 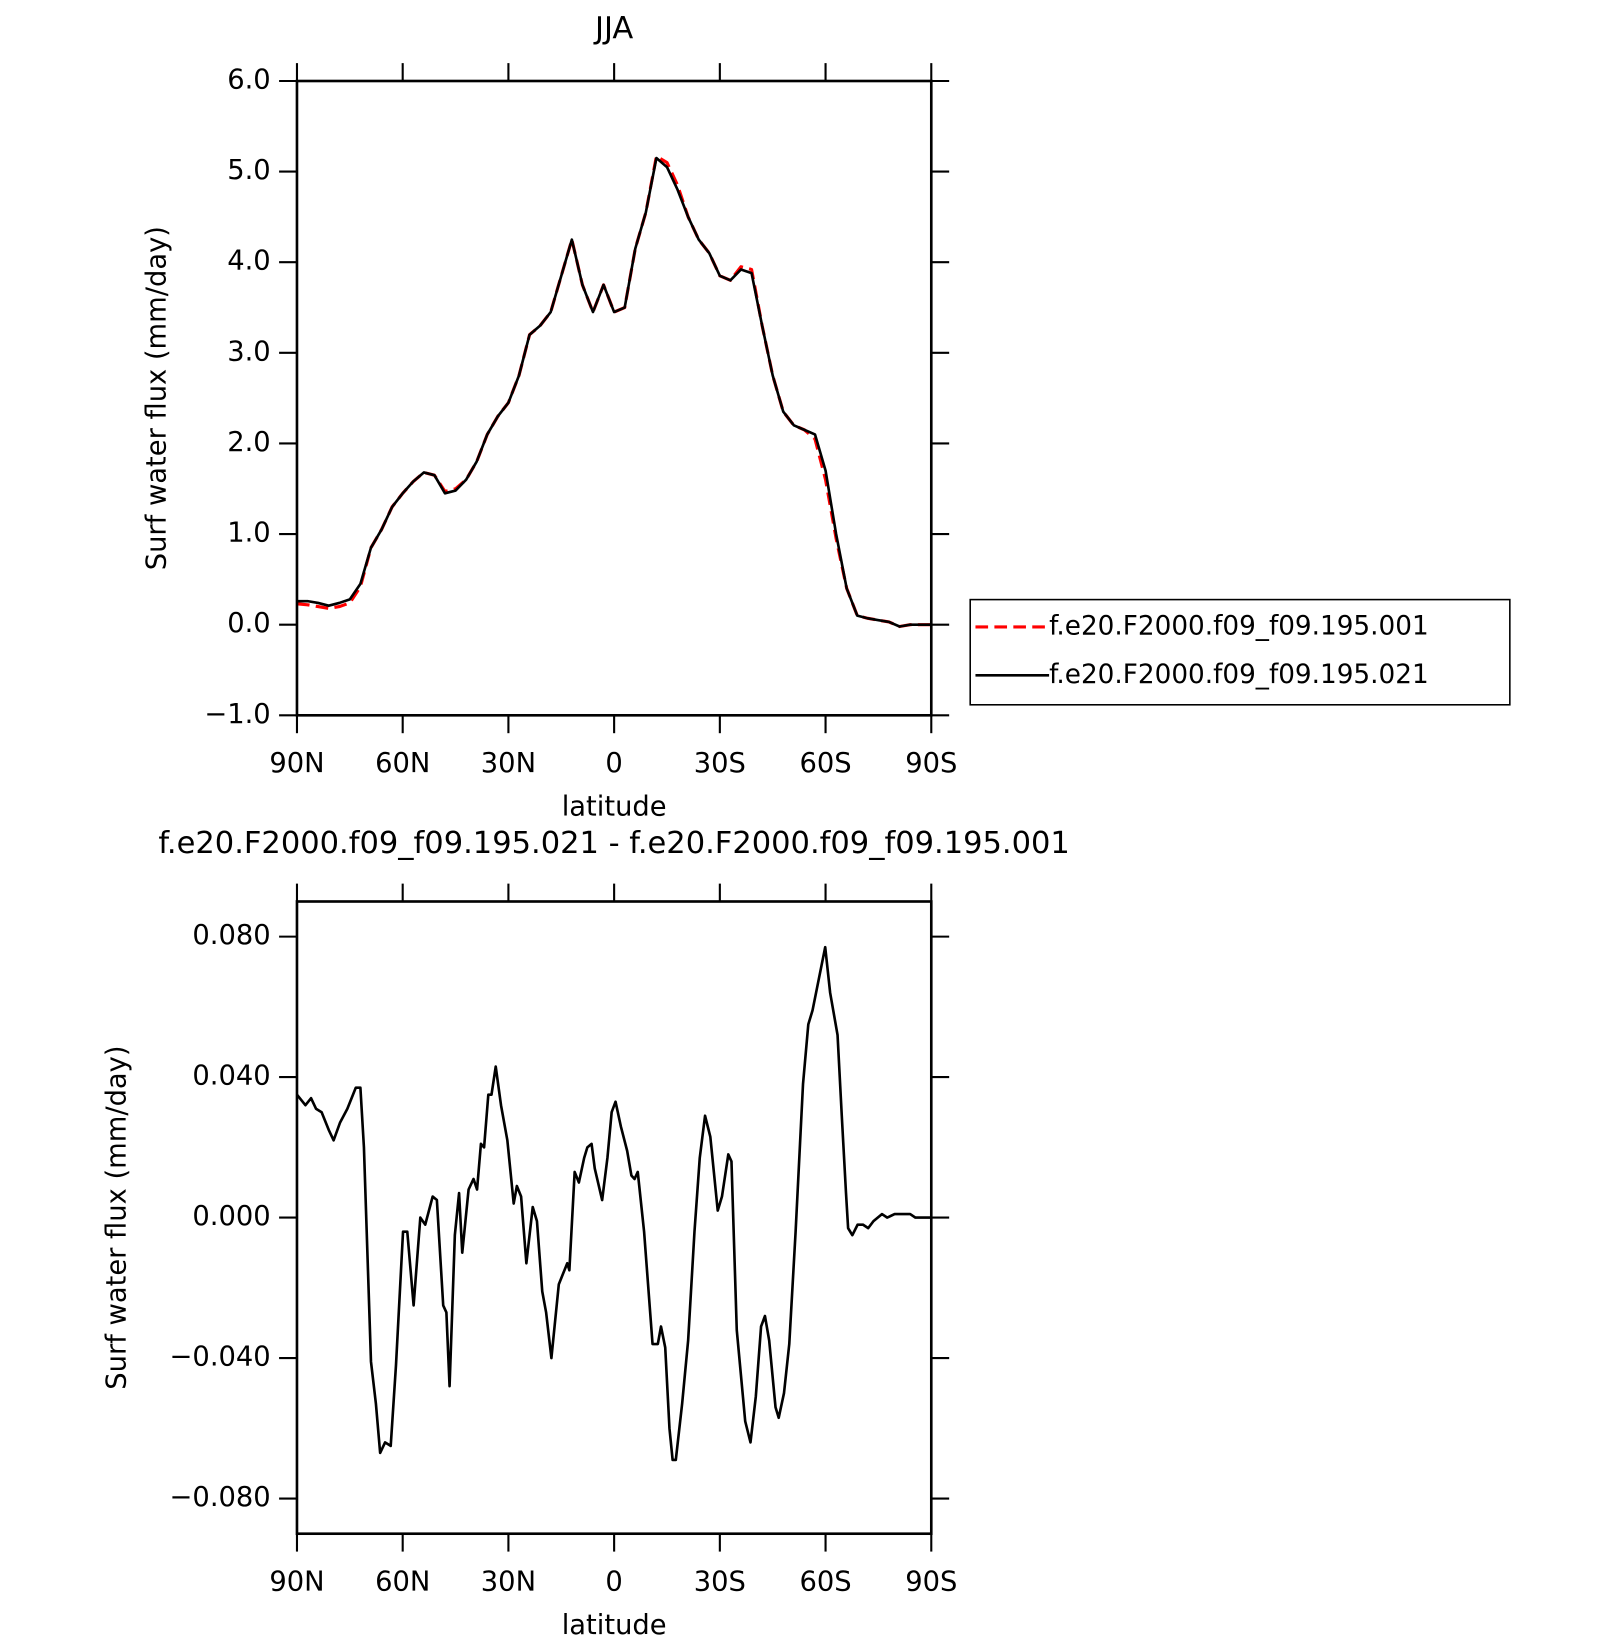 What do you see at coordinates (220, 1497) in the screenshot?
I see `y-tick-label: −0.080` at bounding box center [220, 1497].